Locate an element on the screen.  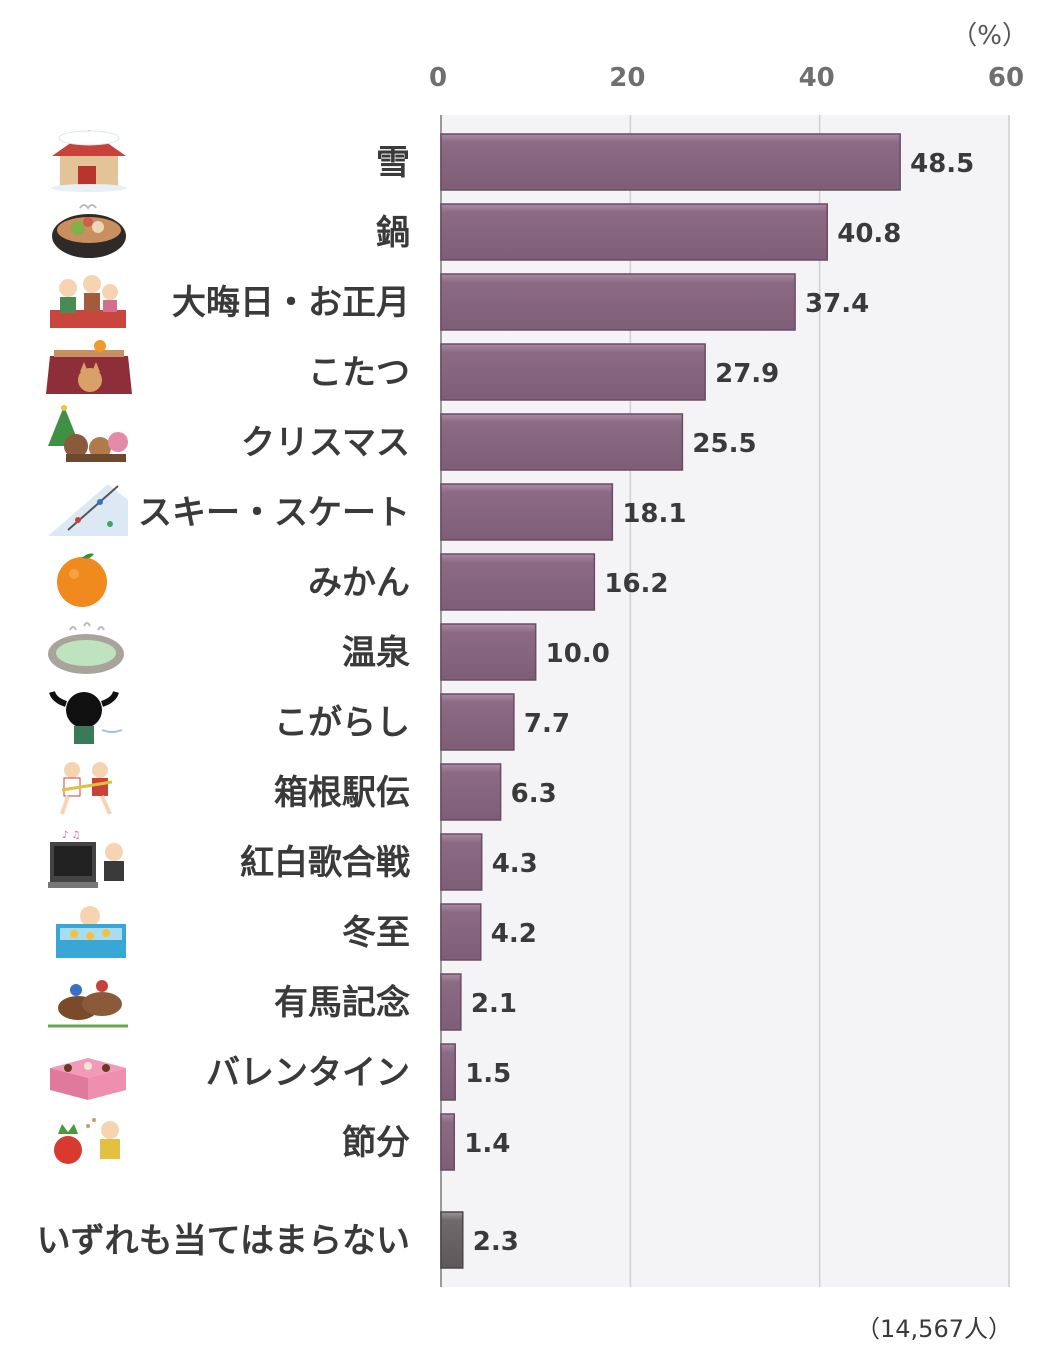
value-label-14: 1.4 is located at coordinates (487, 1144).